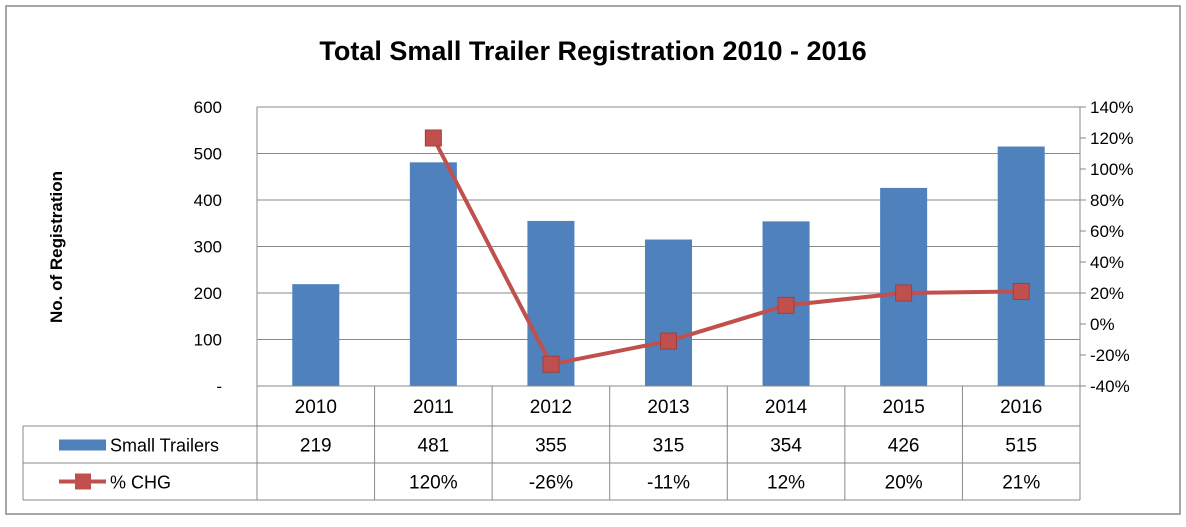  Describe the element at coordinates (316, 407) in the screenshot. I see `category-label: 2010` at that location.